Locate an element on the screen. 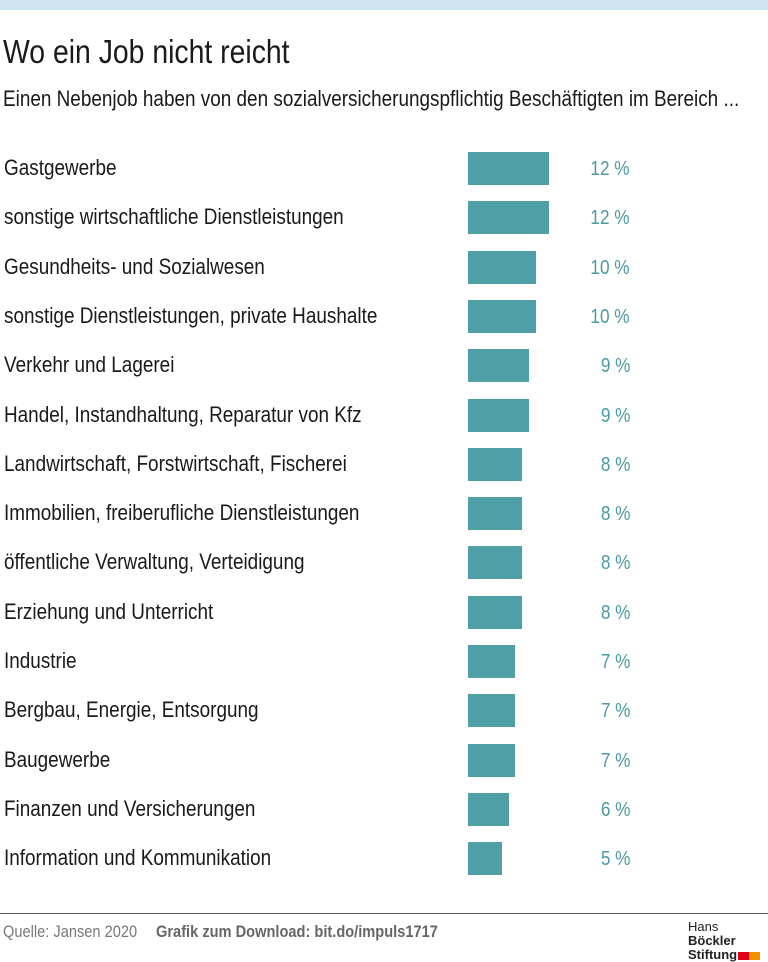  category-label-text: Information und Kommunikation is located at coordinates (138, 858).